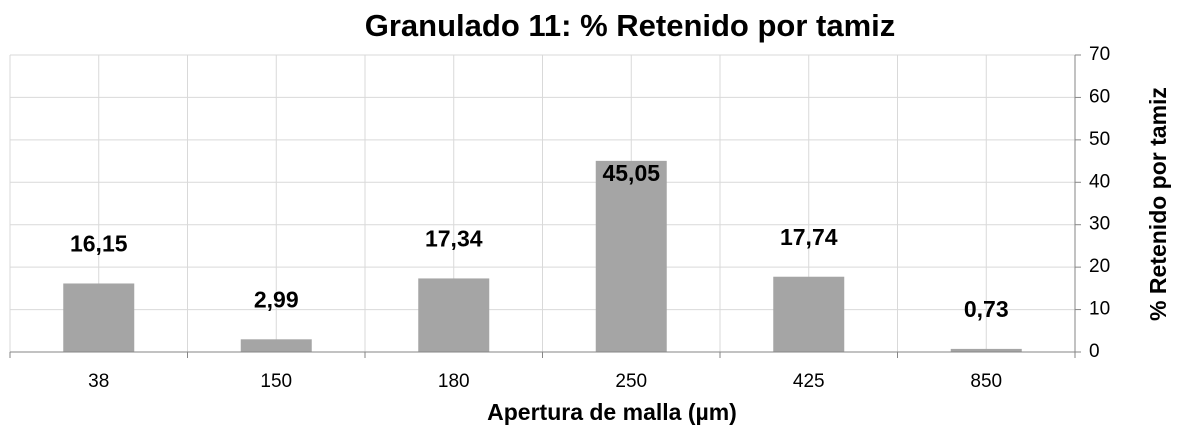 The image size is (1180, 436). Describe the element at coordinates (809, 381) in the screenshot. I see `x-tick-label: 425` at that location.